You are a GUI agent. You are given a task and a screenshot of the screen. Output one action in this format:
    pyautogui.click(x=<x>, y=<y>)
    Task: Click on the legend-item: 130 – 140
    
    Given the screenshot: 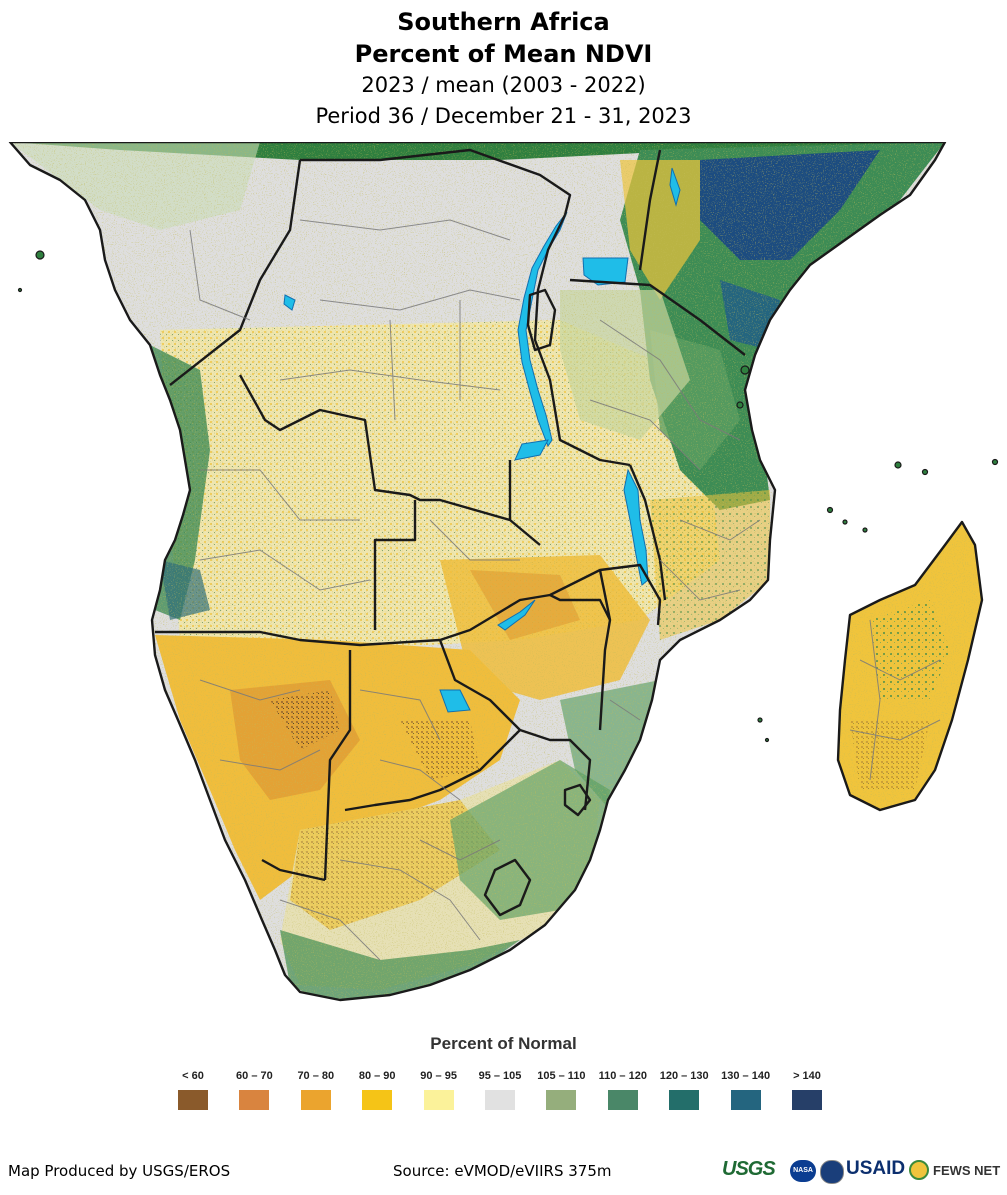 What is the action you would take?
    pyautogui.click(x=746, y=1089)
    